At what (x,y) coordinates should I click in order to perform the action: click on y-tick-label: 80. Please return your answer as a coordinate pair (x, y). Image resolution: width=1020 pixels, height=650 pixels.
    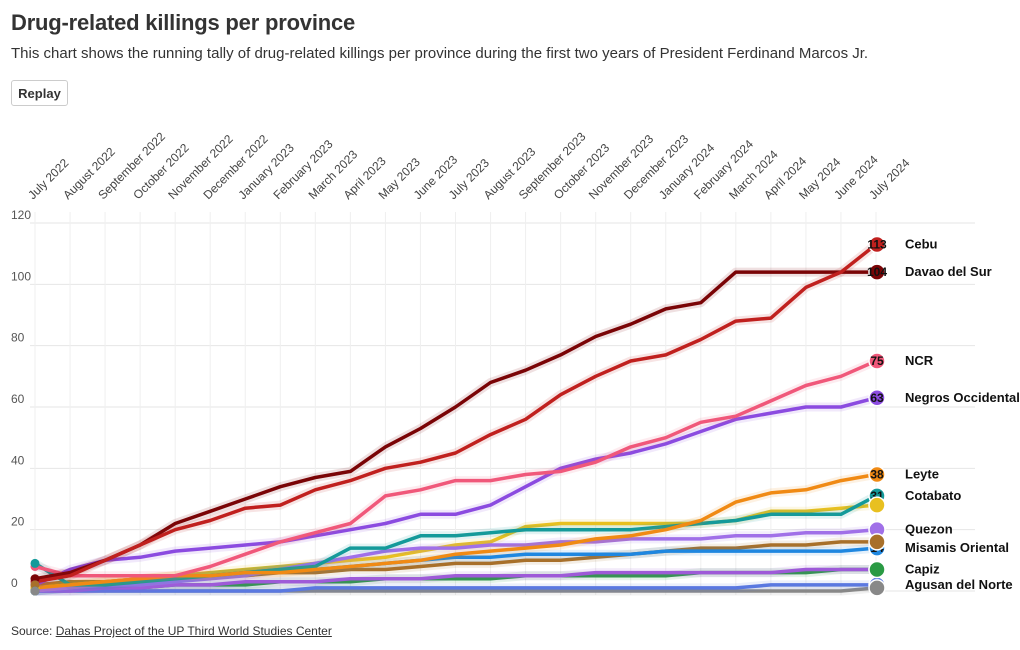
    Looking at the image, I should click on (18, 338).